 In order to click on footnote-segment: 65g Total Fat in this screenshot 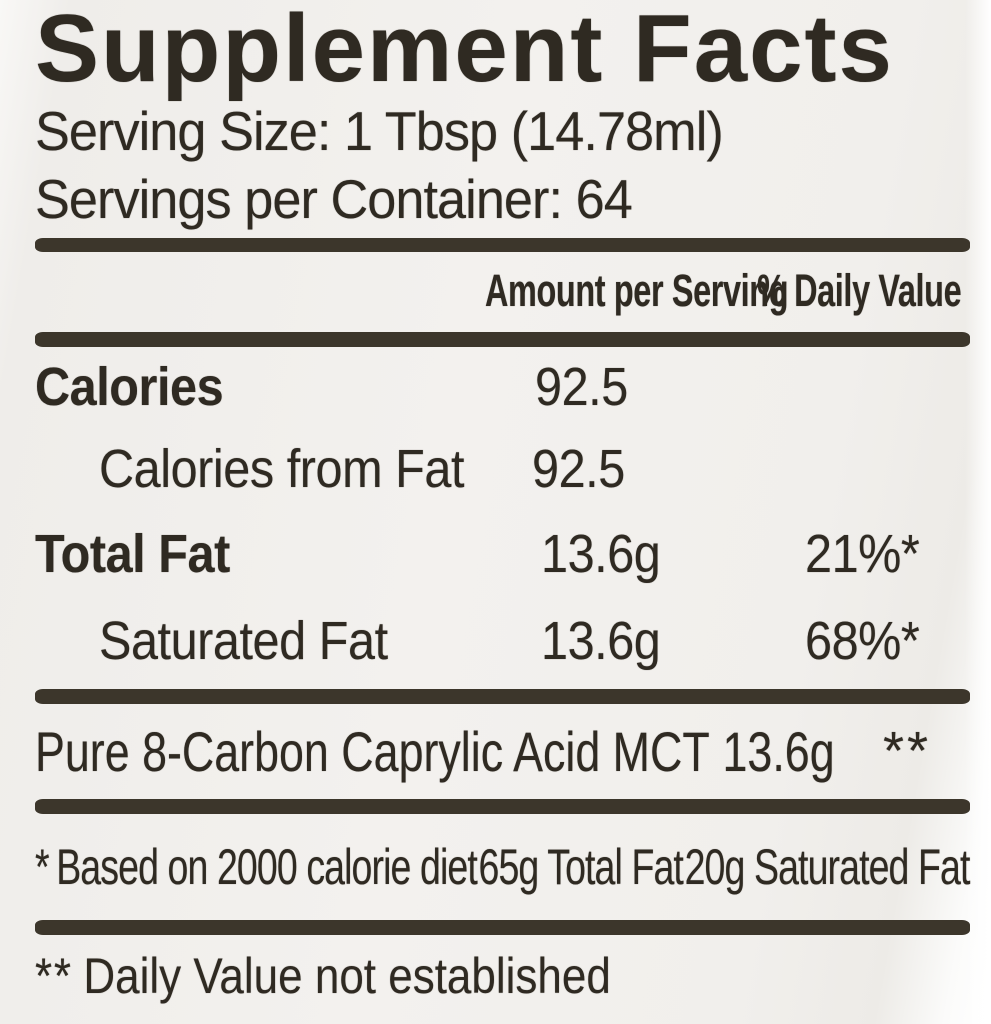, I will do `click(581, 867)`.